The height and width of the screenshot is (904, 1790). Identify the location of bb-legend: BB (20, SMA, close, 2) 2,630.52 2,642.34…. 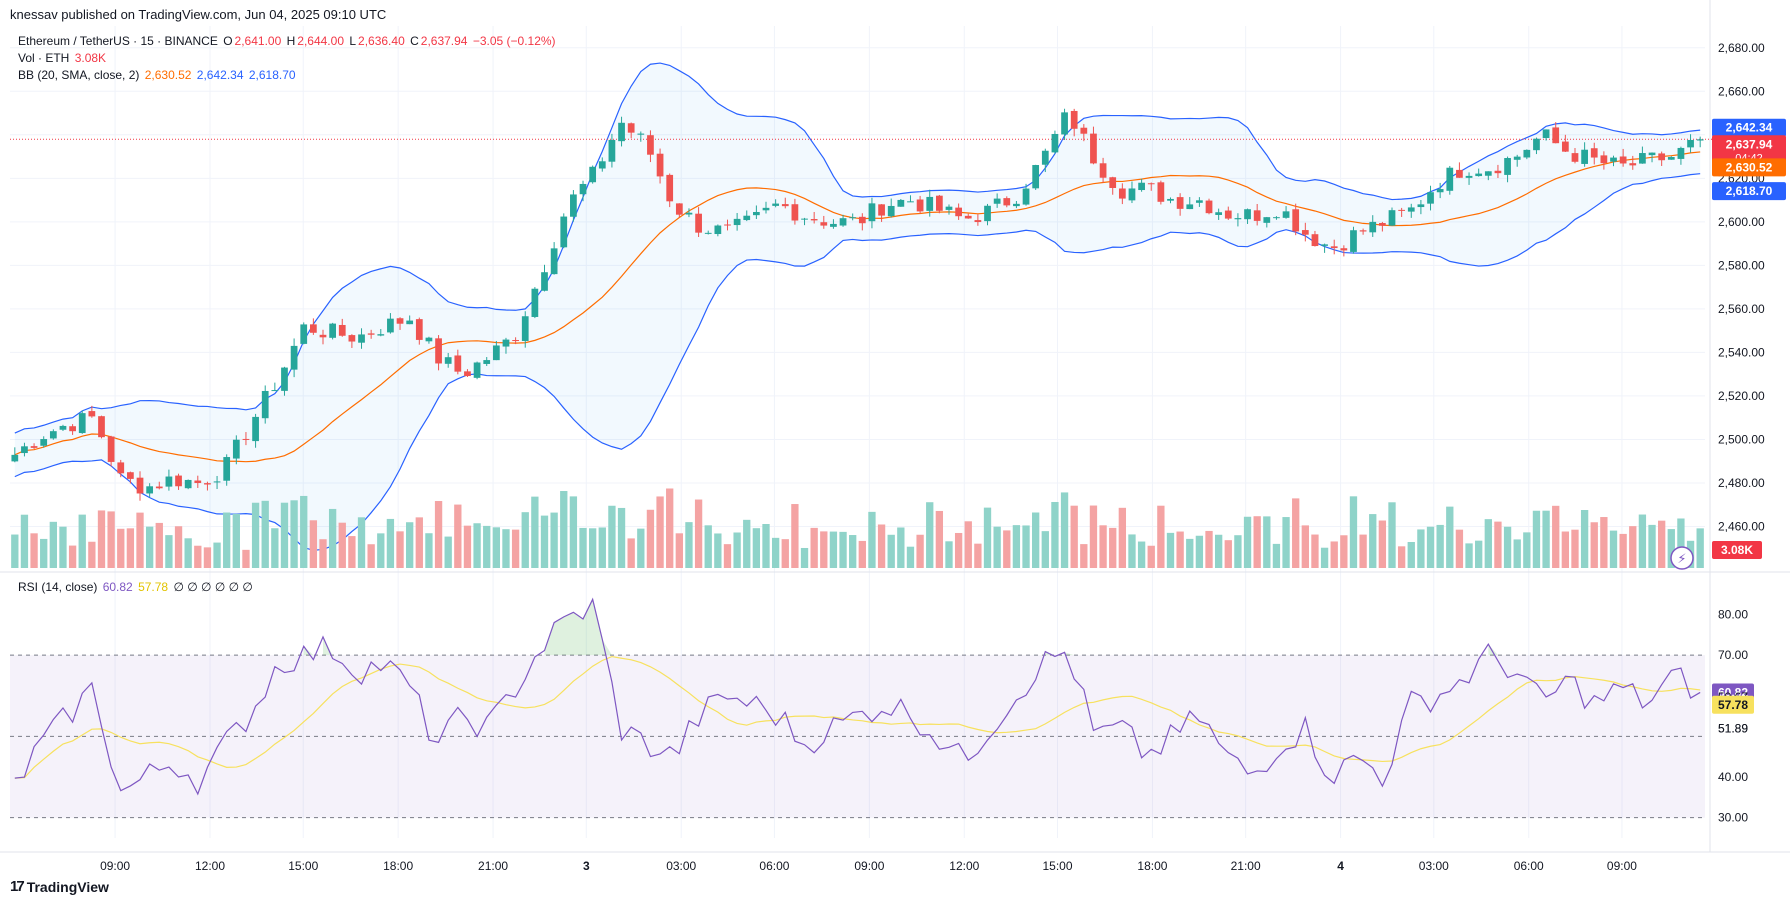
(158, 75).